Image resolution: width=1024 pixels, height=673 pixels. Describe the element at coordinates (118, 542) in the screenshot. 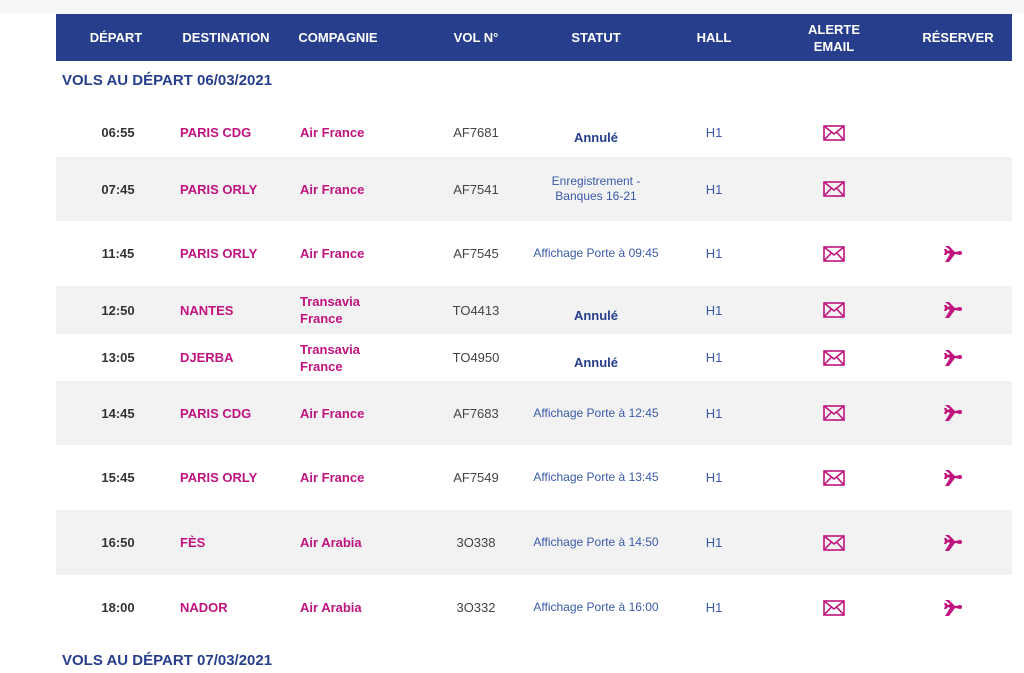

I see `departure-time: 16:50` at that location.